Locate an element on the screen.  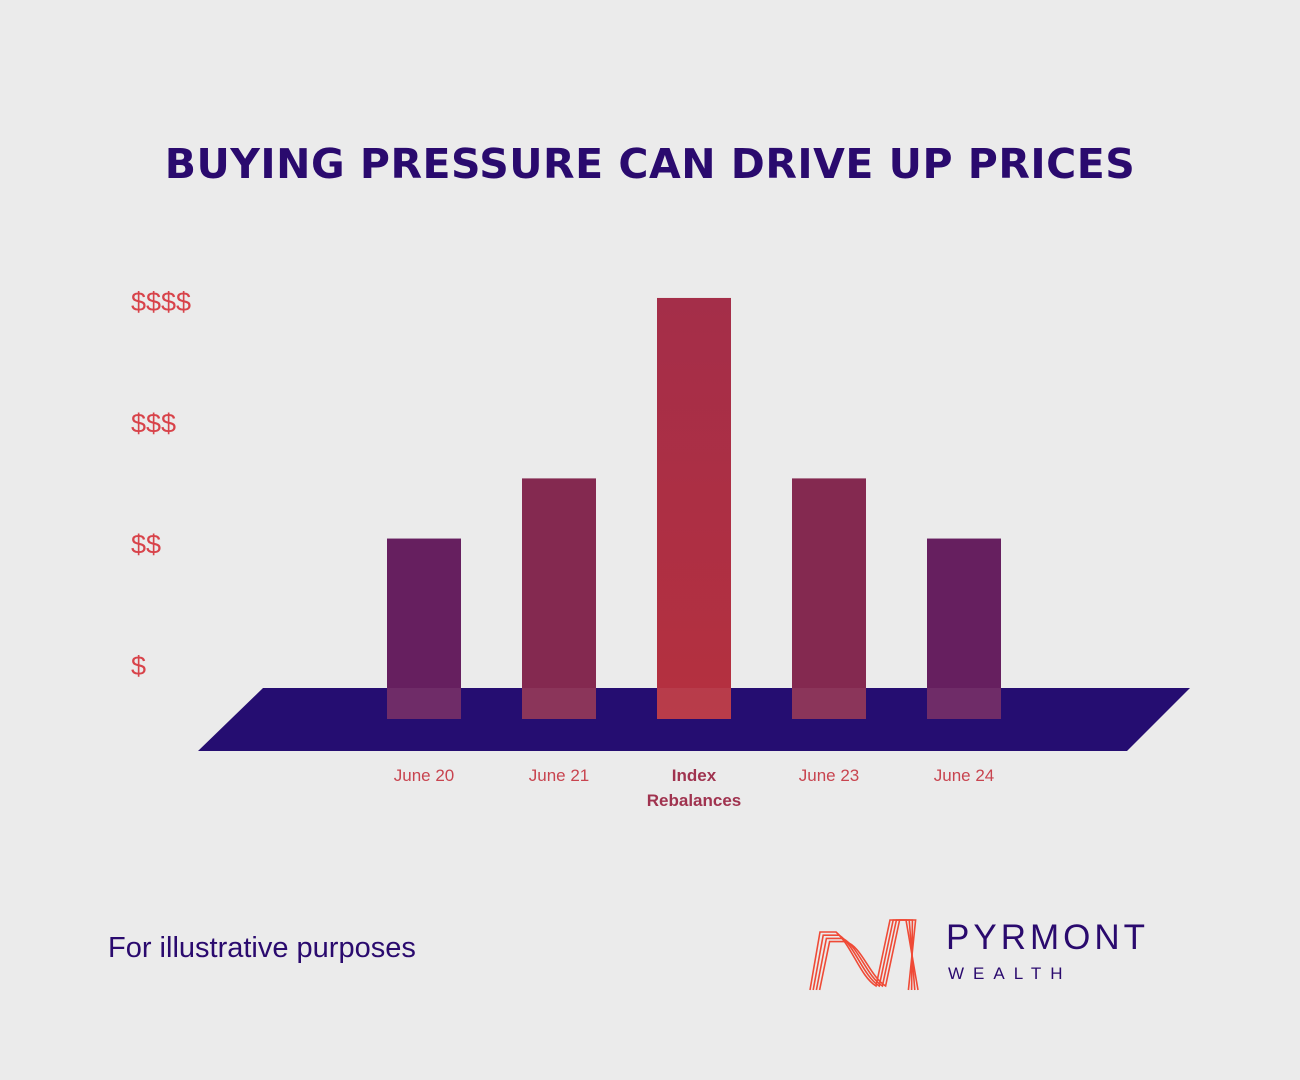
brand-name: PYRMONT is located at coordinates (1047, 937).